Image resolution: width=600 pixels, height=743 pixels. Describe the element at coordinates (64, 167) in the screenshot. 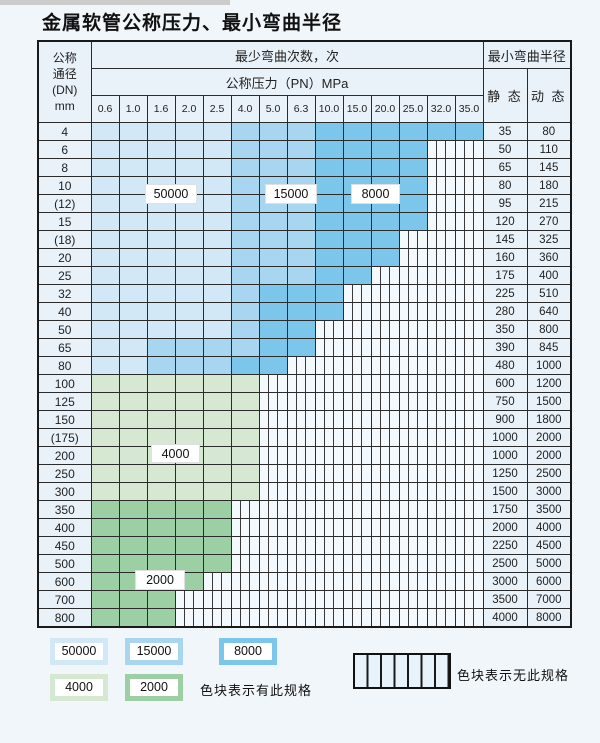

I see `dn-cell: 8` at that location.